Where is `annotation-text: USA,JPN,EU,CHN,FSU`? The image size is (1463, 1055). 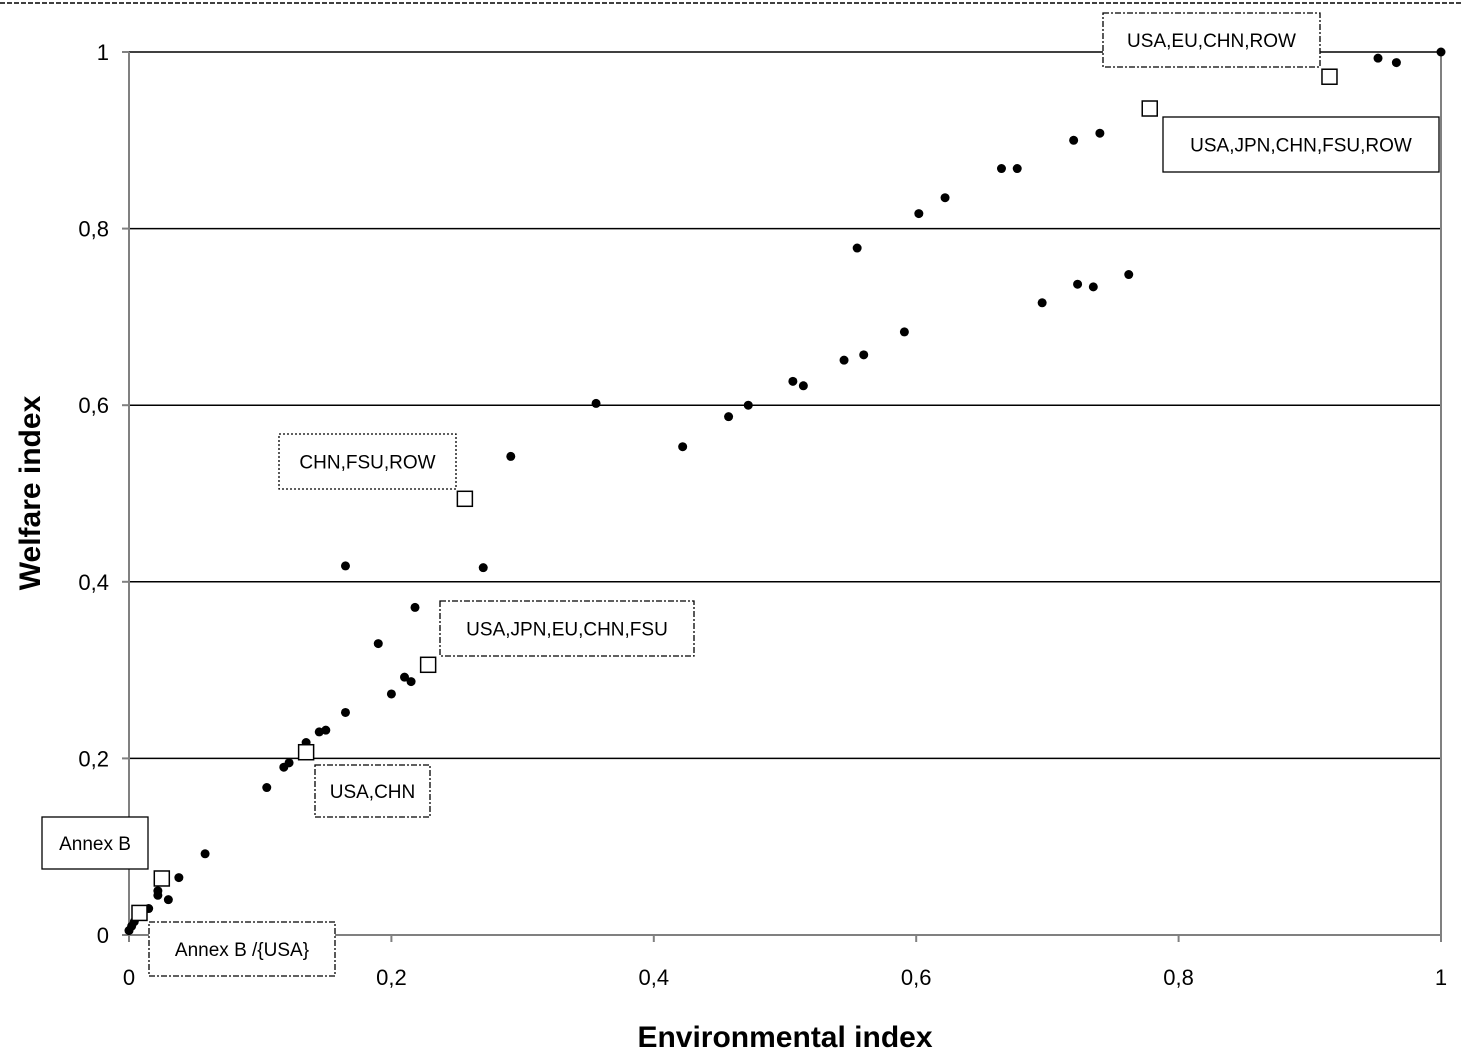 annotation-text: USA,JPN,EU,CHN,FSU is located at coordinates (567, 630).